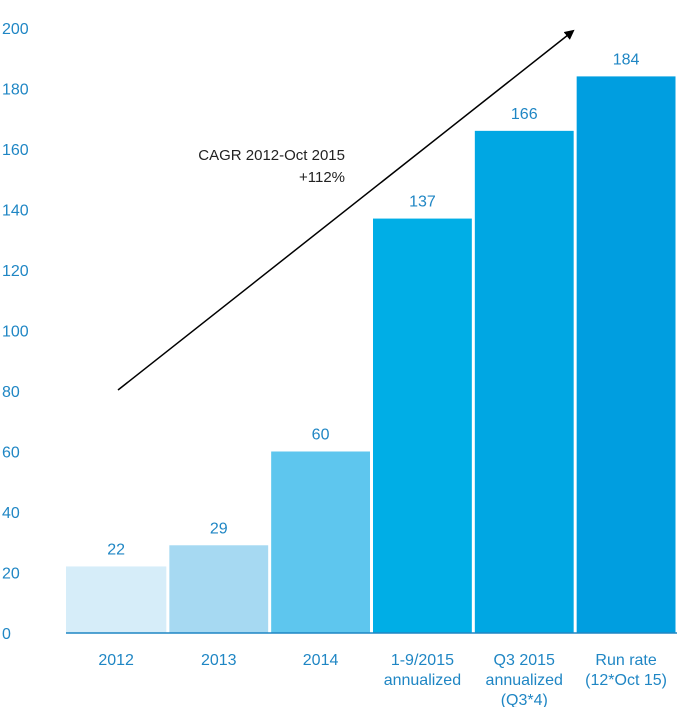 Image resolution: width=677 pixels, height=707 pixels. I want to click on y-axis: 0 20 40 60 80 100 120 140 160 180 200, so click(15, 332).